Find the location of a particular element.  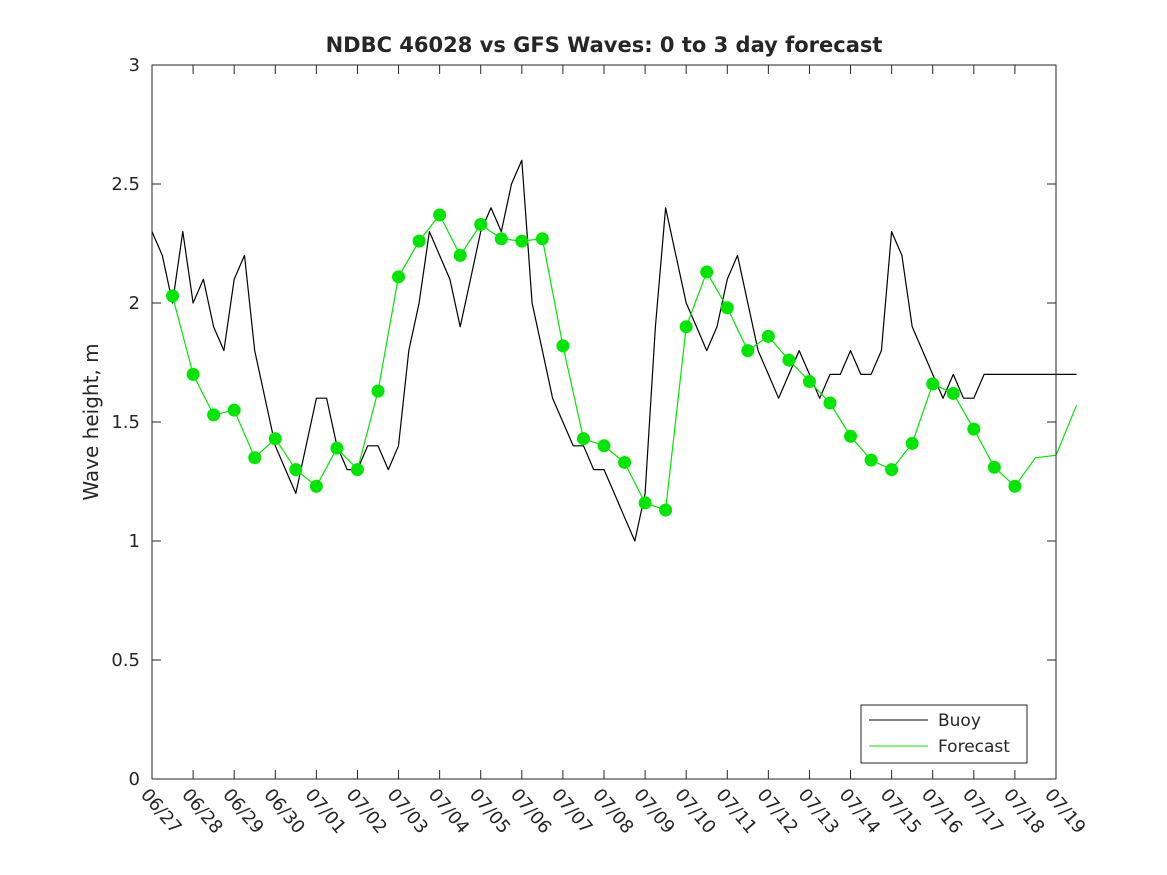

x-tick-label: 07/16 is located at coordinates (941, 811).